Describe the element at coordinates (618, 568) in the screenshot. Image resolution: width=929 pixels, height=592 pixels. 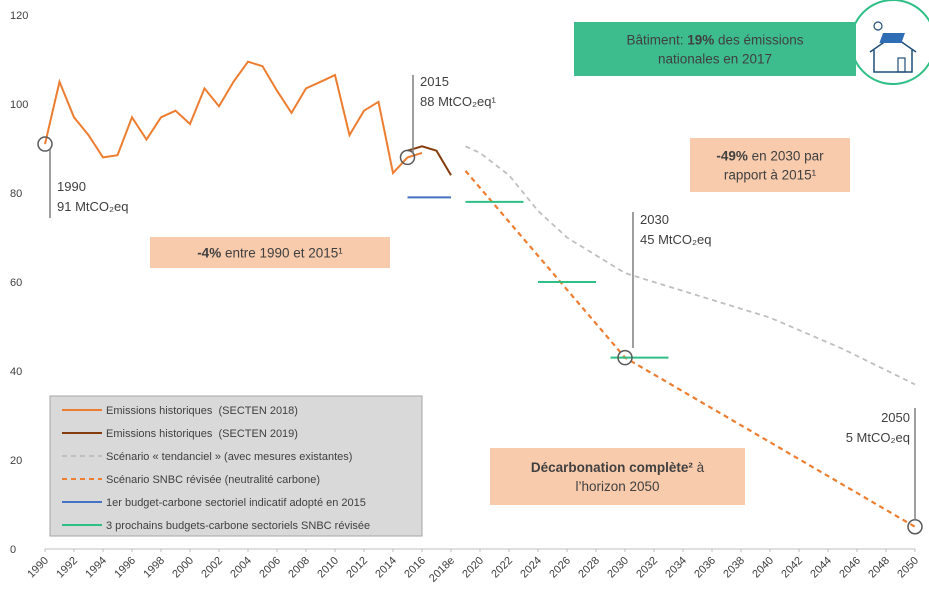
I see `x-tick-label: 2030` at that location.